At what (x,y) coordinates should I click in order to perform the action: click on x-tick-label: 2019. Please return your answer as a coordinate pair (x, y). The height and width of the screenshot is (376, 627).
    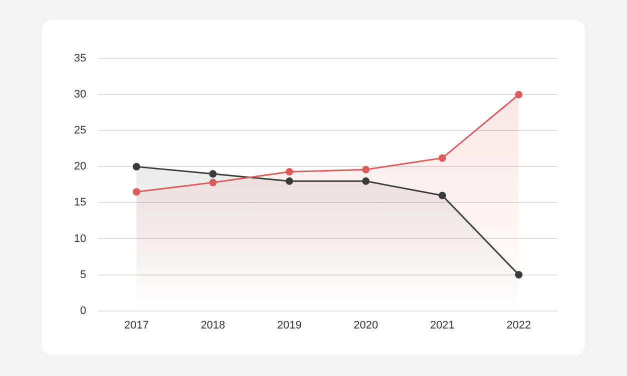
    Looking at the image, I should click on (289, 325).